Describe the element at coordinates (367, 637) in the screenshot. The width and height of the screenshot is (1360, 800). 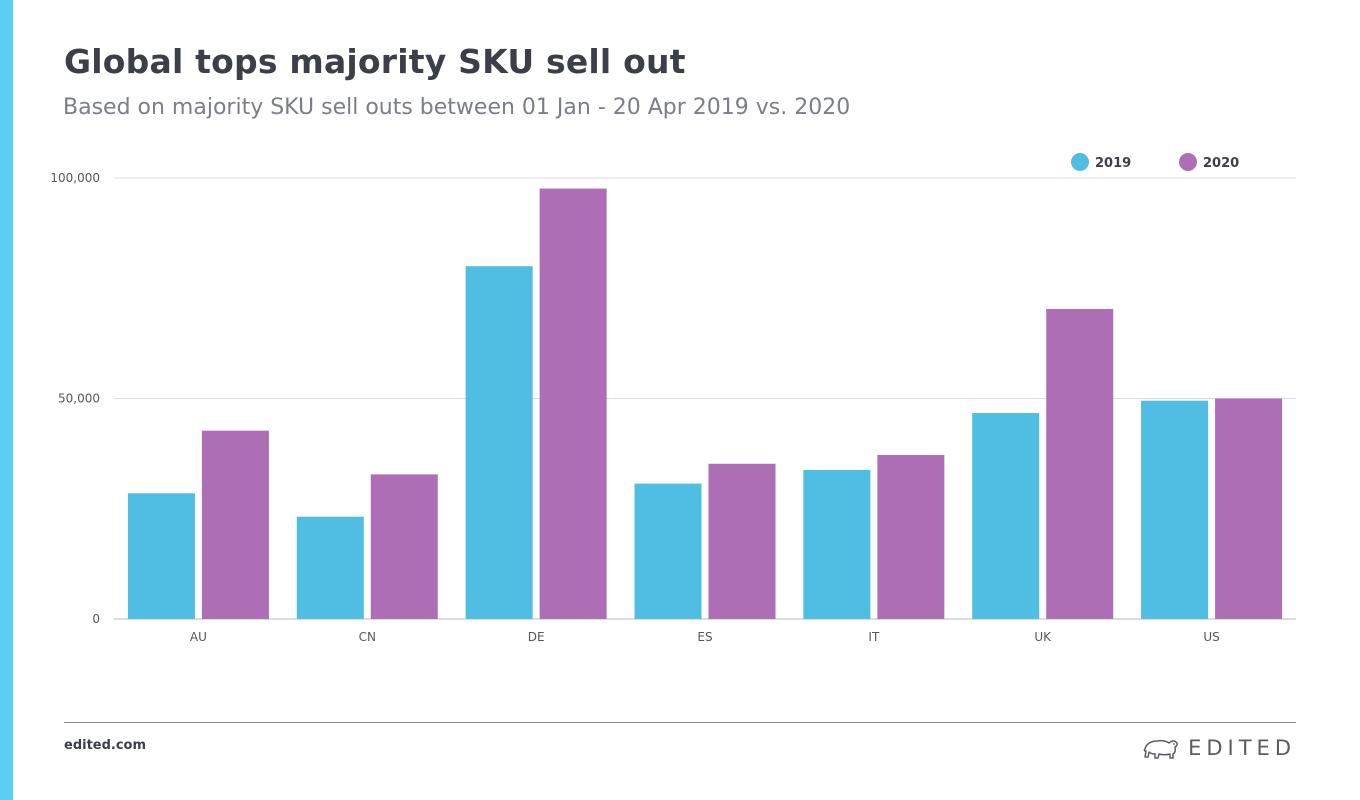
I see `x-tick-label: CN` at that location.